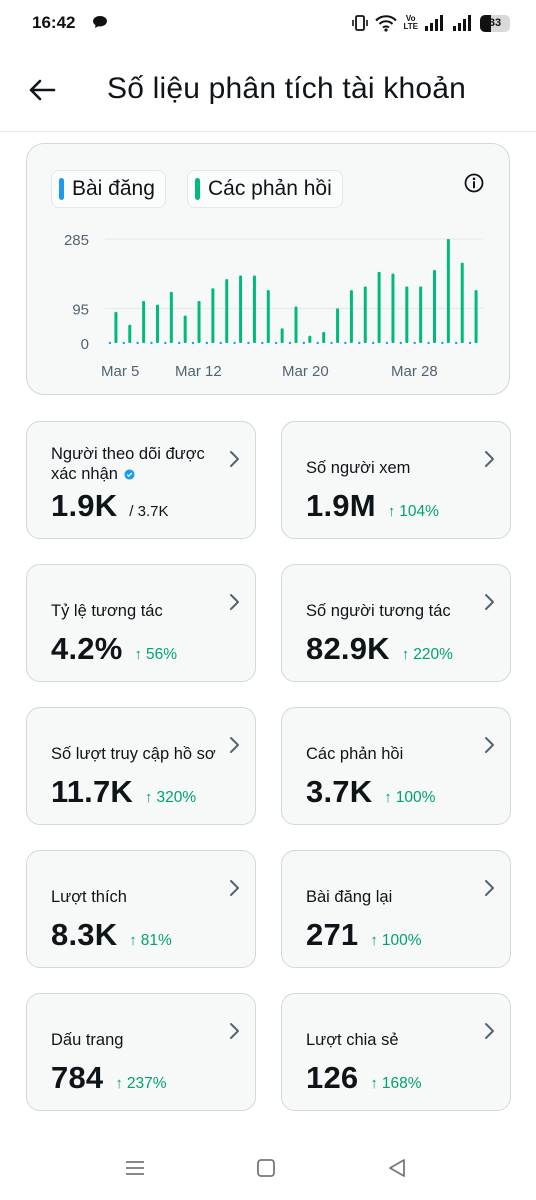 The height and width of the screenshot is (1200, 536). What do you see at coordinates (270, 188) in the screenshot?
I see `legend-replies-label: Các phản hồi` at bounding box center [270, 188].